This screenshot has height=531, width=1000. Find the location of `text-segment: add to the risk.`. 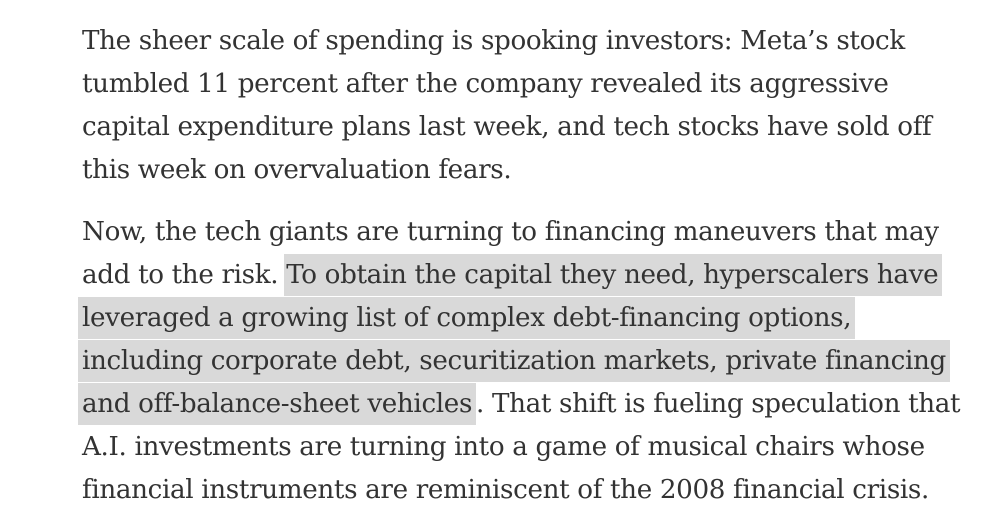

text-segment: add to the risk. is located at coordinates (184, 275).